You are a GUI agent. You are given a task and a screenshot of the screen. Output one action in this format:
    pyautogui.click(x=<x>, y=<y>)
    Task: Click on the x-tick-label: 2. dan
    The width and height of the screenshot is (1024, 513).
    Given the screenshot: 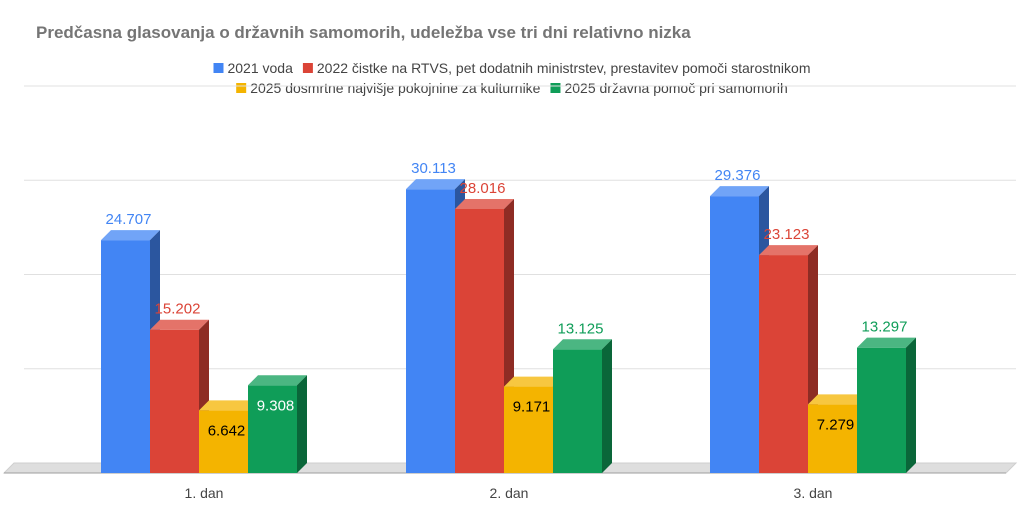 What is the action you would take?
    pyautogui.click(x=509, y=493)
    